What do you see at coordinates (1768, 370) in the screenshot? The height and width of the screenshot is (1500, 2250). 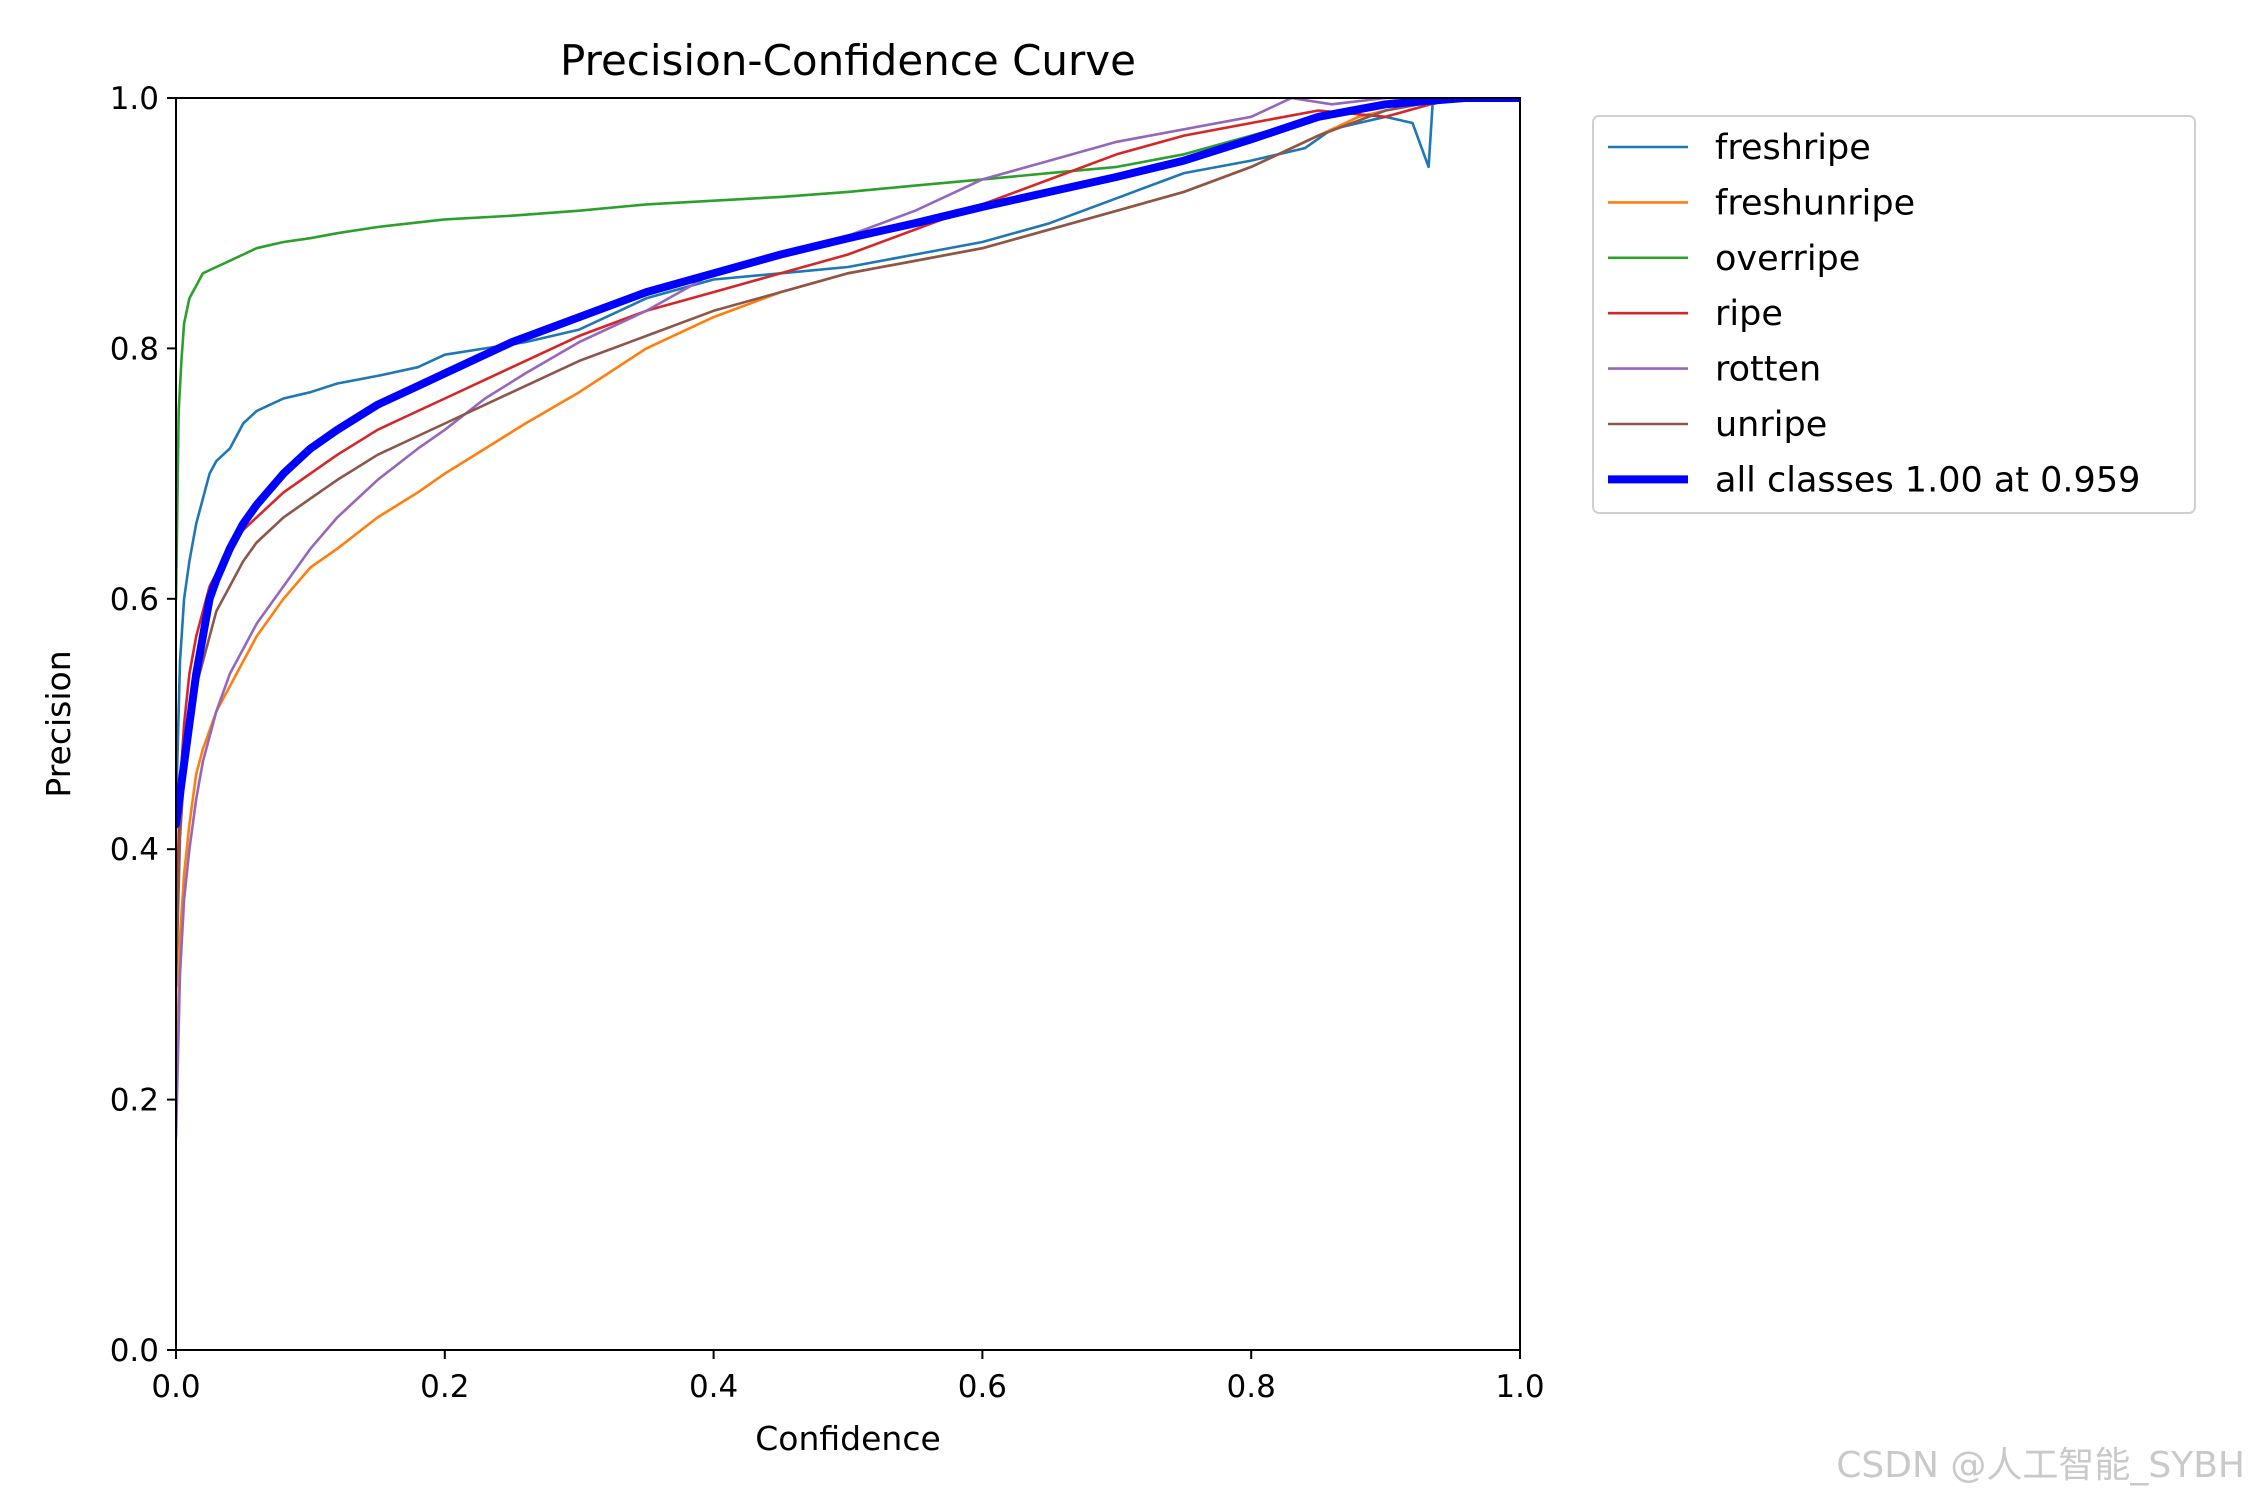 I see `legend-label-rotten: rotten` at bounding box center [1768, 370].